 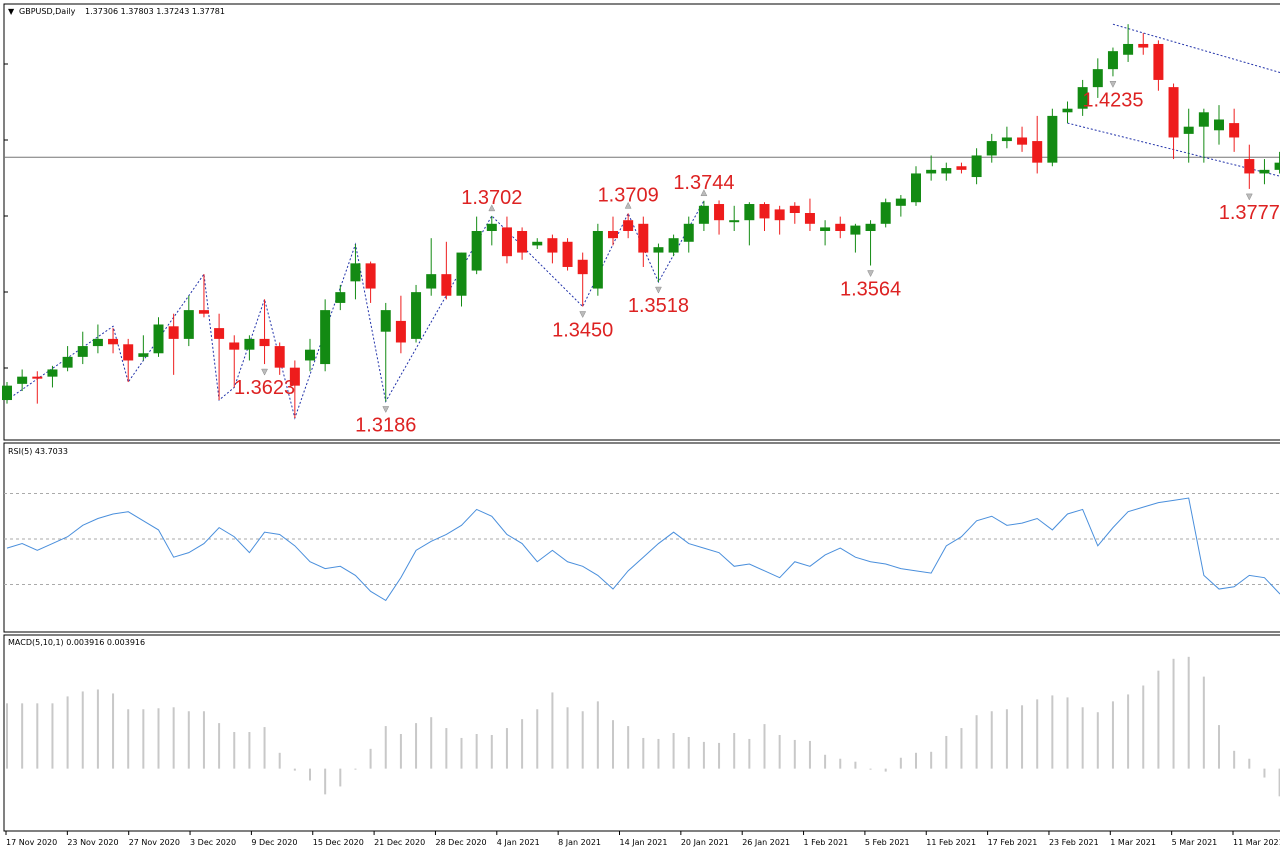 I want to click on swing-price-label: 1.4235, so click(x=1112, y=100).